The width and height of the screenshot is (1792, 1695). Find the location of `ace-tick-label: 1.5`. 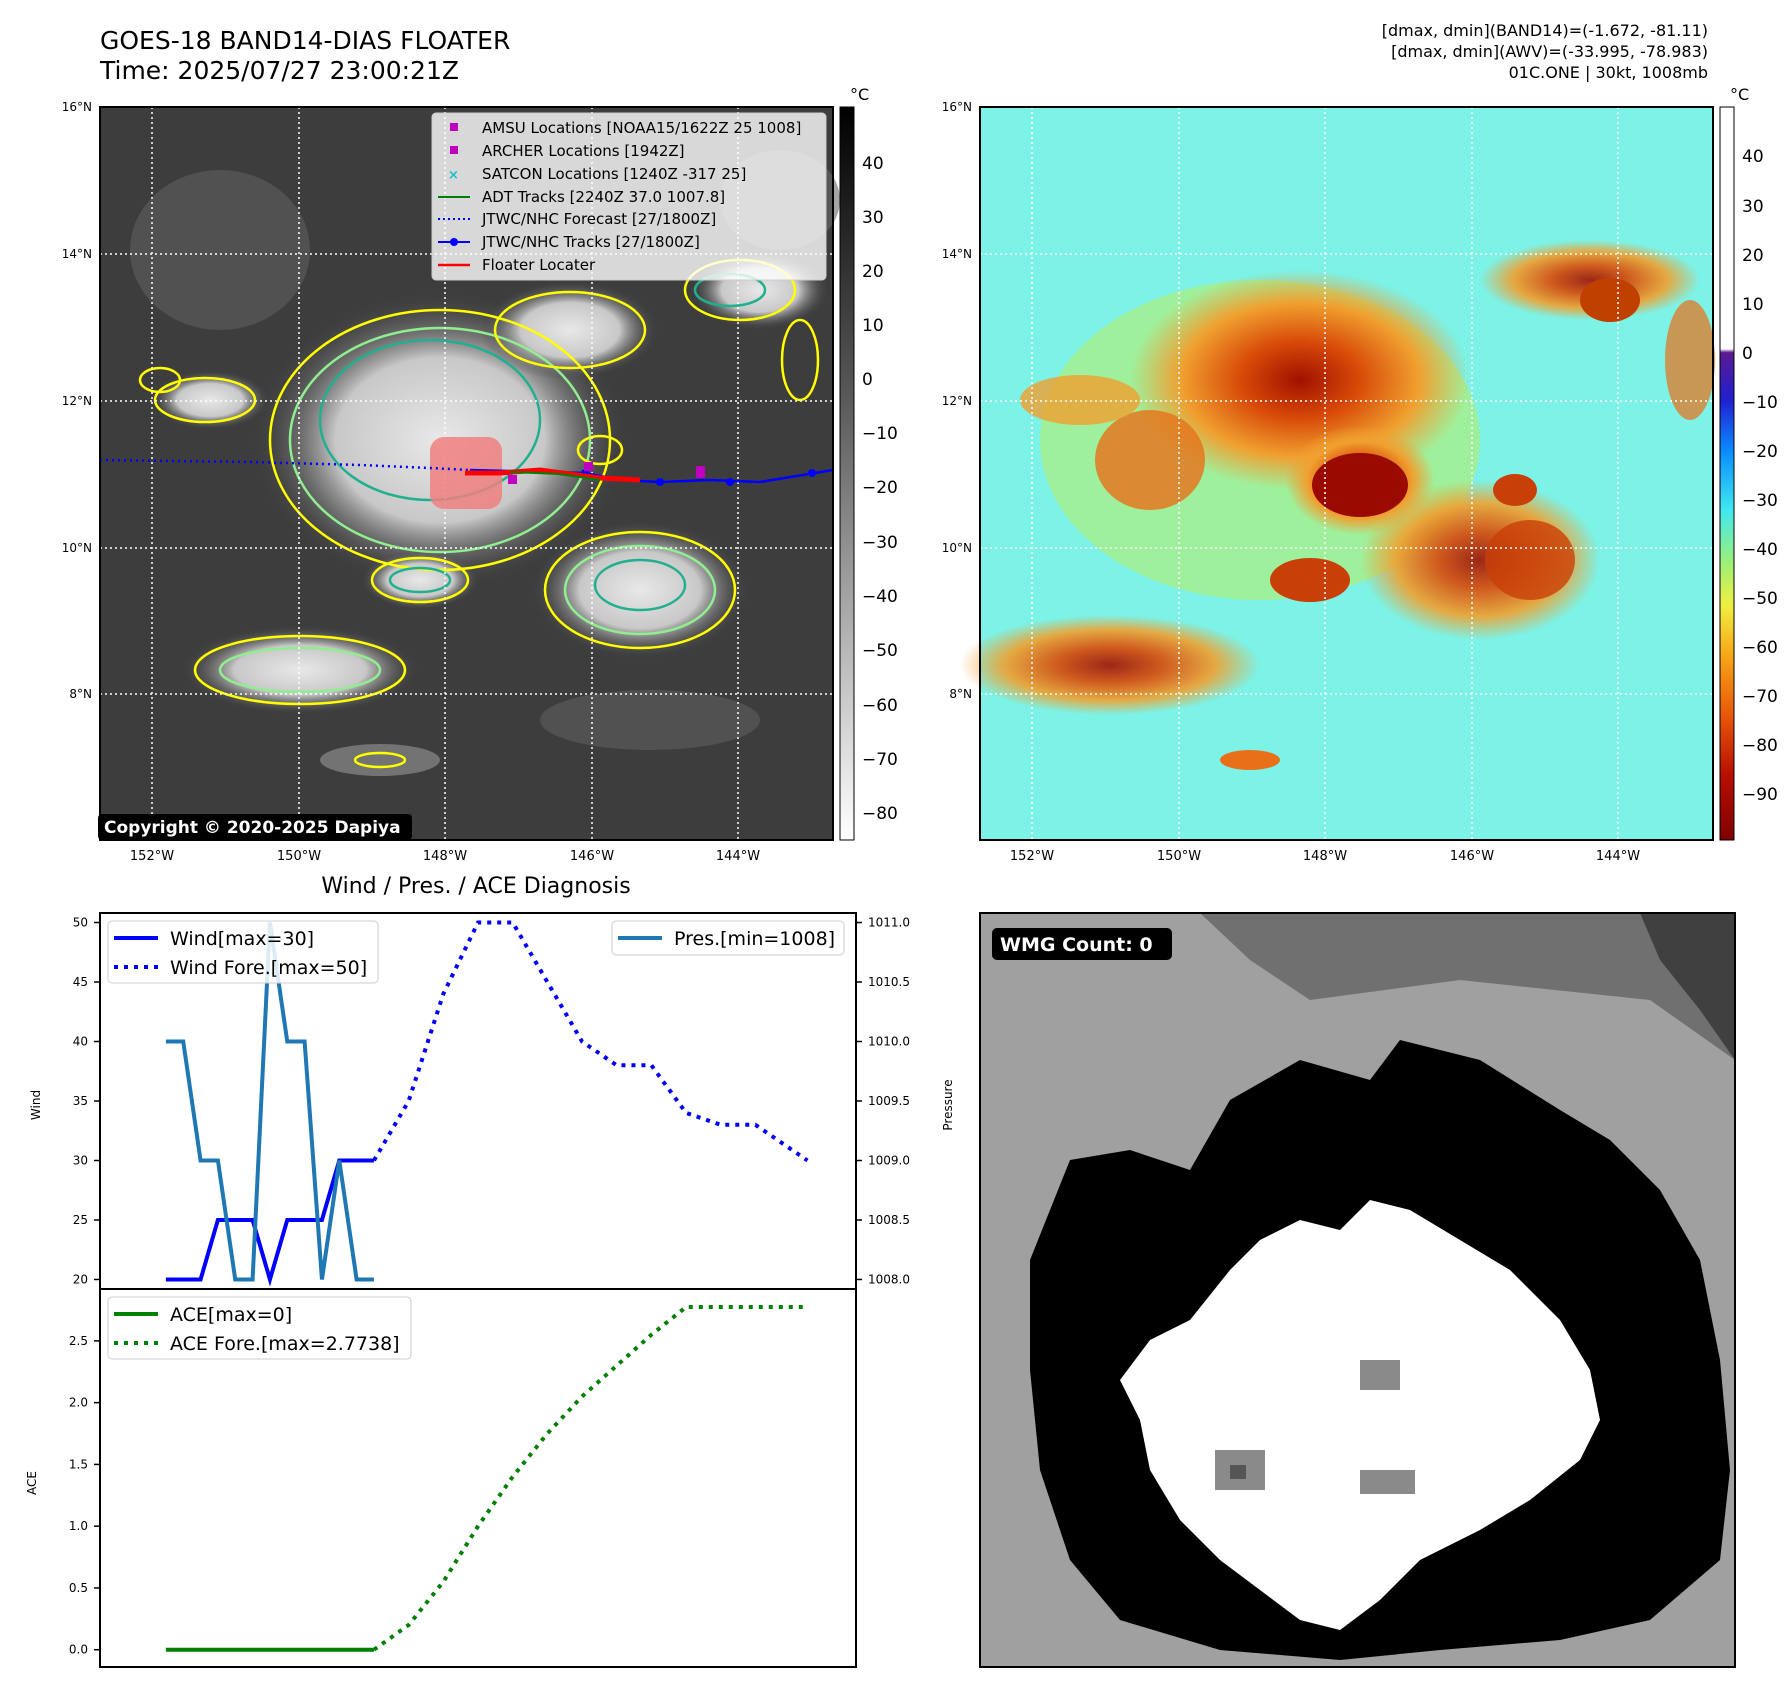

ace-tick-label: 1.5 is located at coordinates (78, 1464).